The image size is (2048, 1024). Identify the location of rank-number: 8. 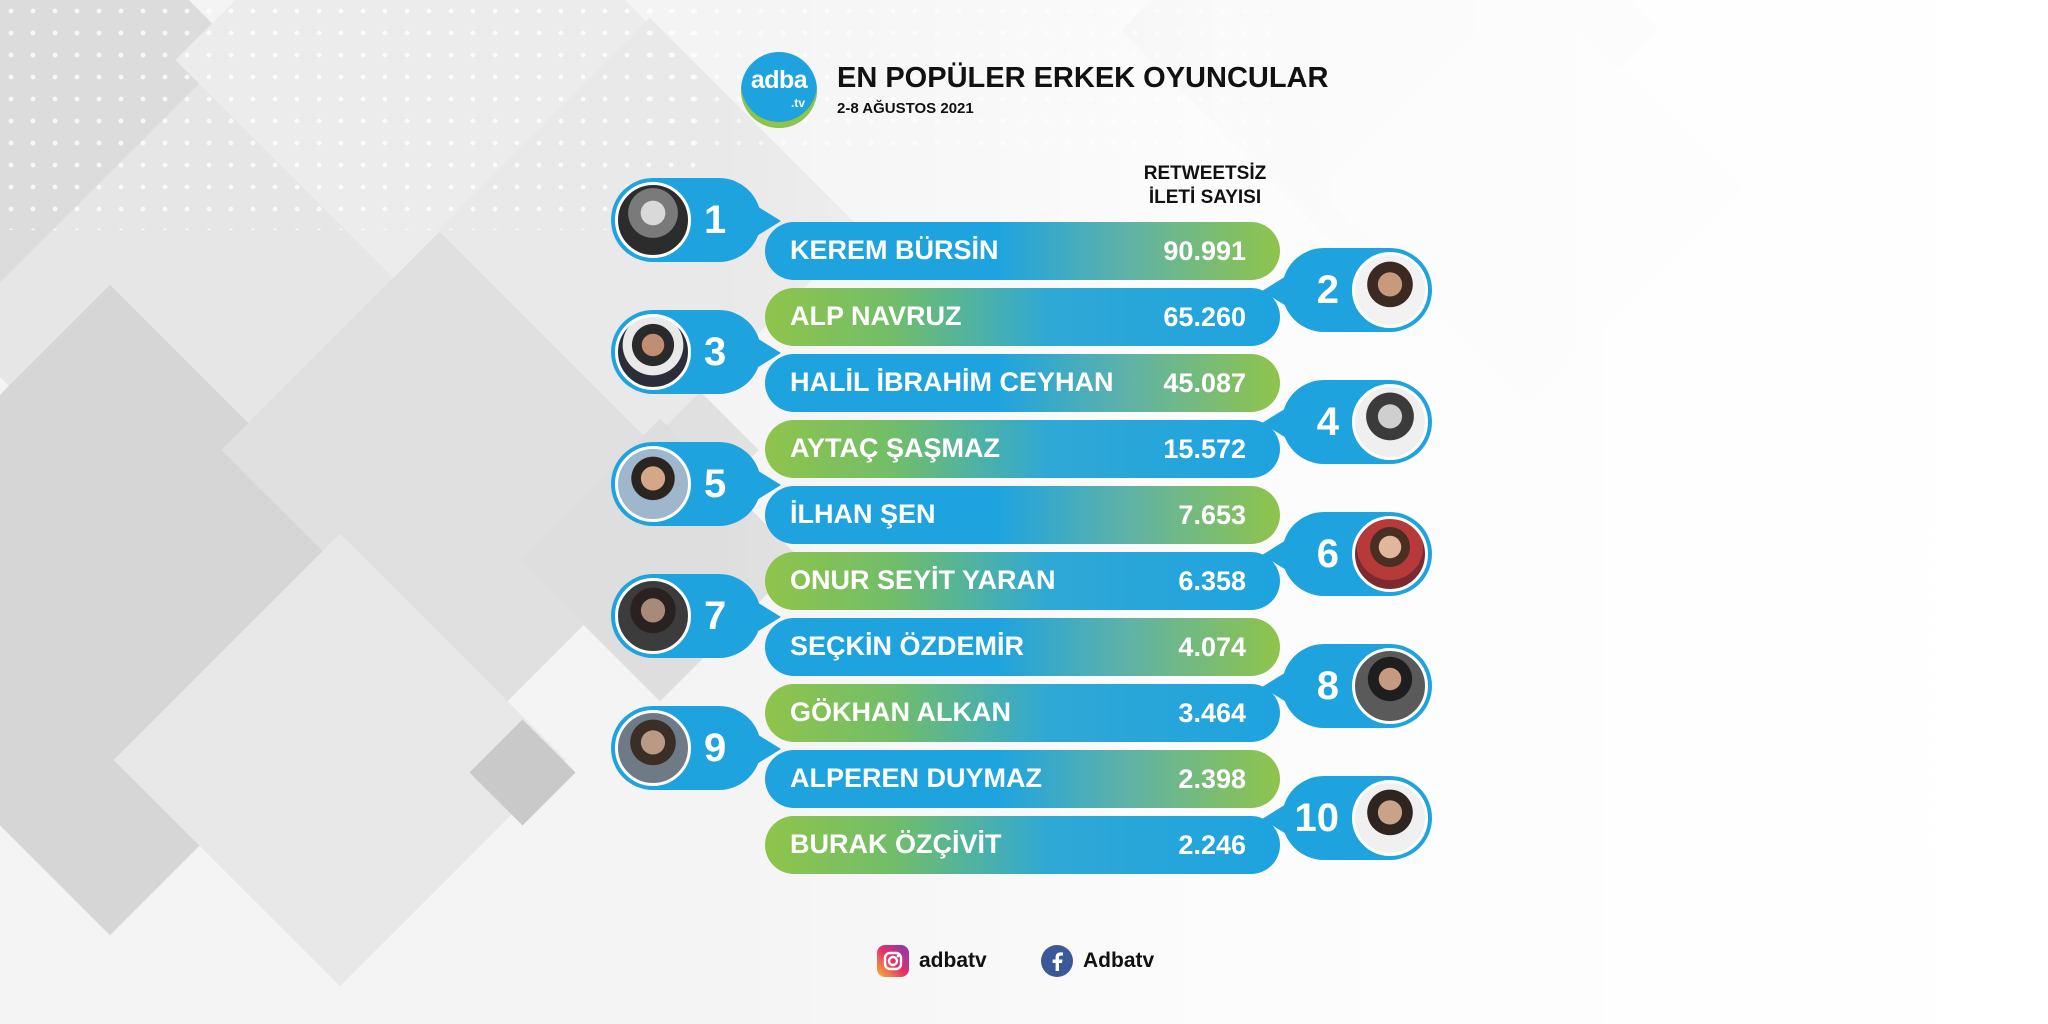
(1327, 686).